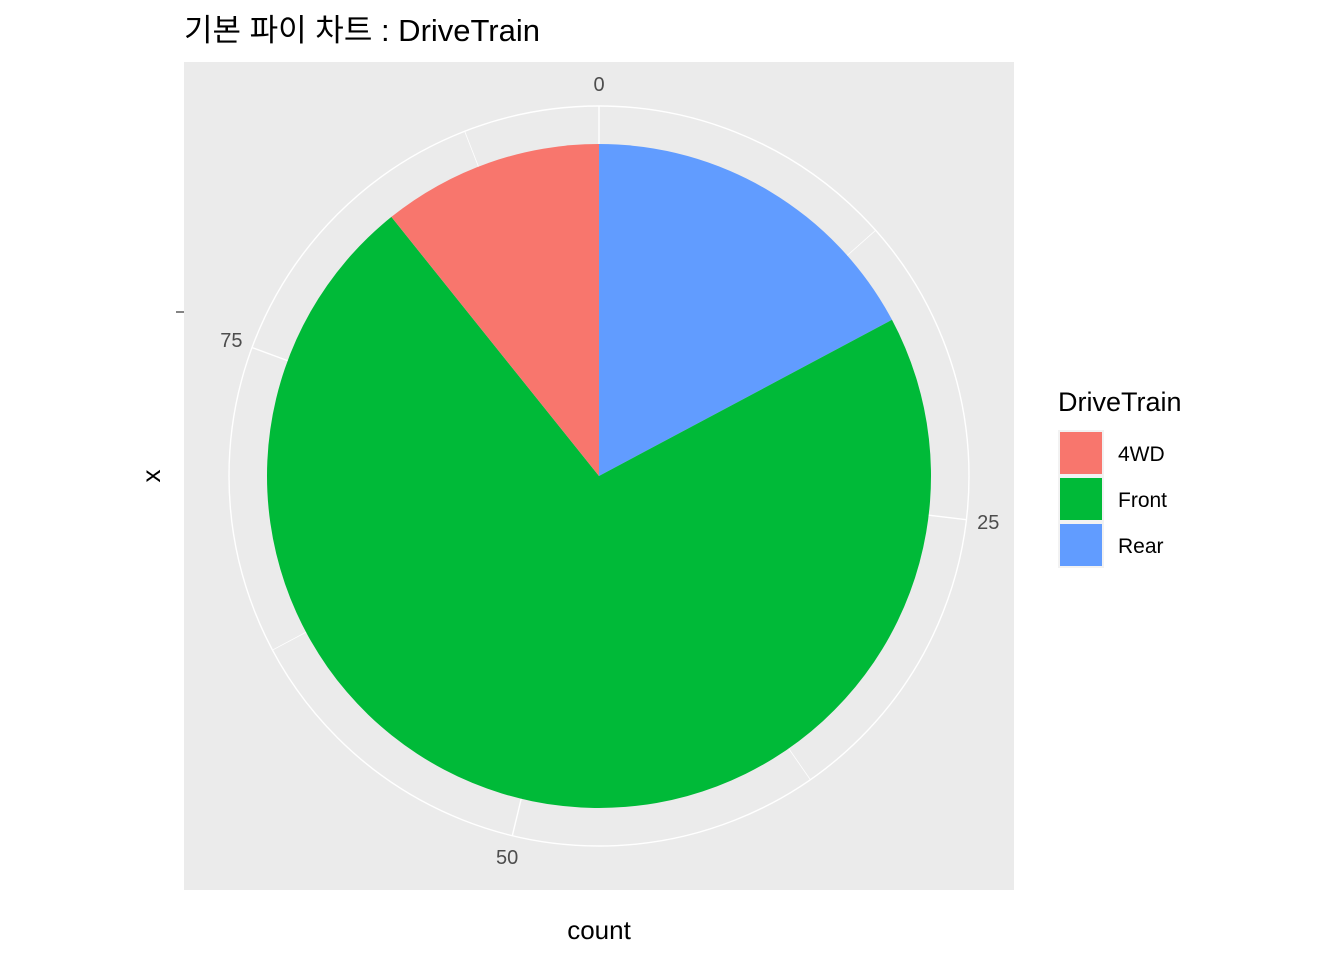 The height and width of the screenshot is (960, 1344). What do you see at coordinates (1081, 453) in the screenshot?
I see `legend-key-4wd` at bounding box center [1081, 453].